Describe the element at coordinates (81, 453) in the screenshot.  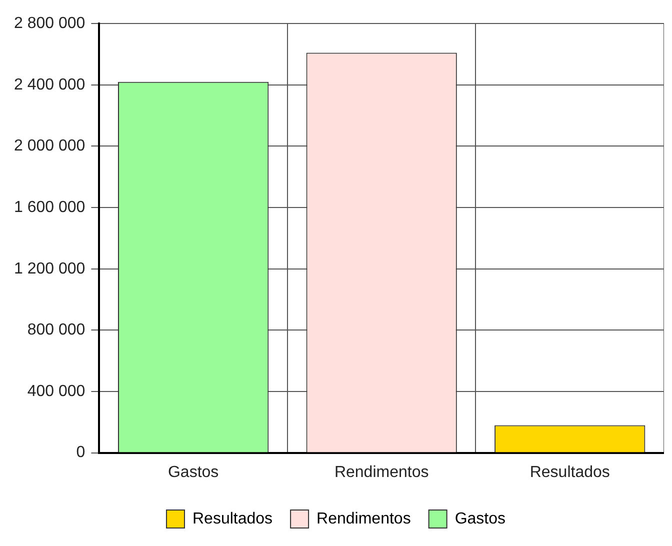
I see `y-tick-label: 0` at that location.